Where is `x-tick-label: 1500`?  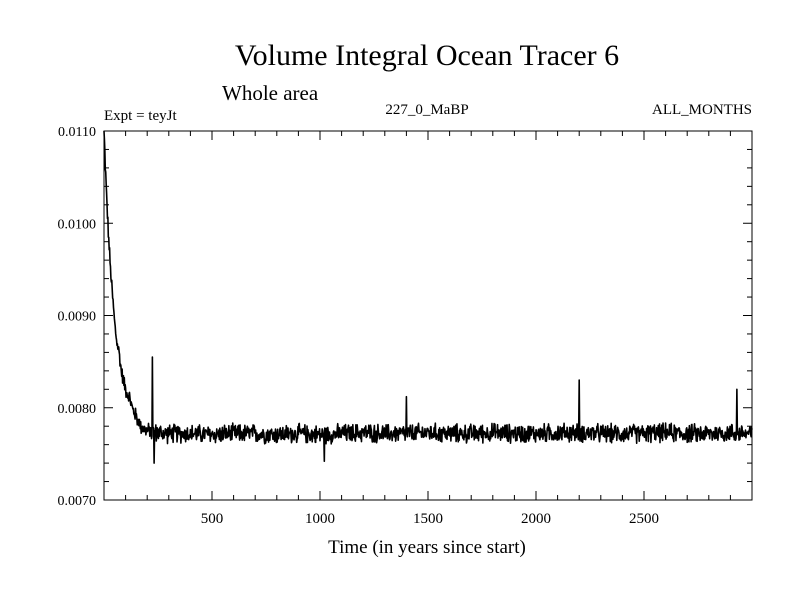
x-tick-label: 1500 is located at coordinates (428, 519).